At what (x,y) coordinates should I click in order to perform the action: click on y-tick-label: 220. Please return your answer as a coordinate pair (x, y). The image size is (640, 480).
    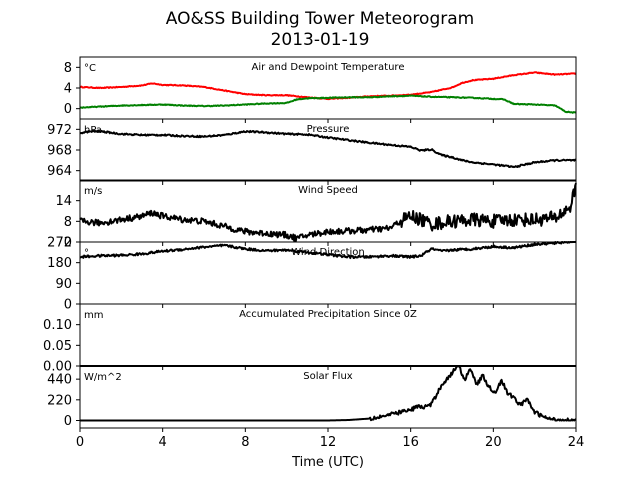
    Looking at the image, I should click on (59, 400).